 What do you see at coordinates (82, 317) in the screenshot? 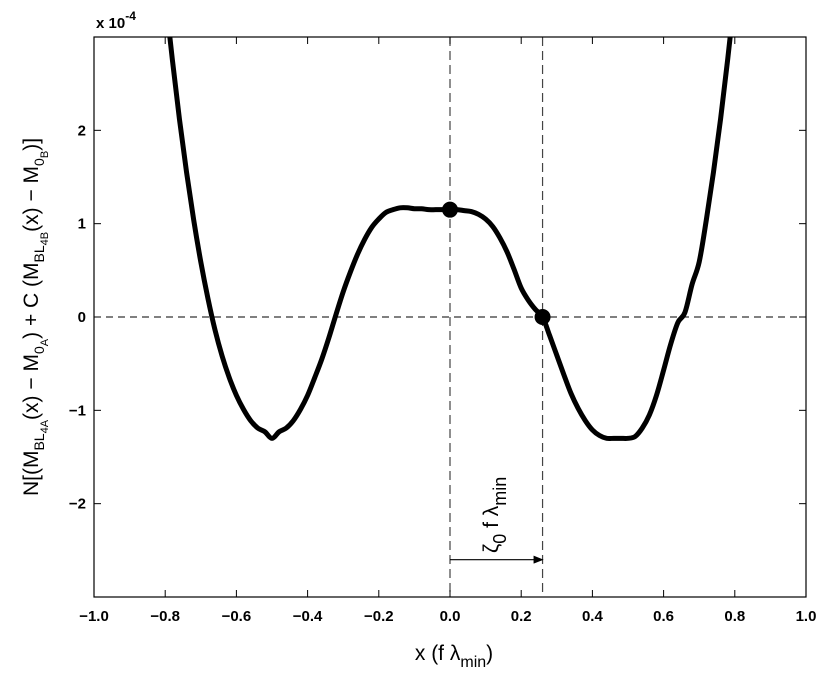
I see `y-tick-label-2: 0` at bounding box center [82, 317].